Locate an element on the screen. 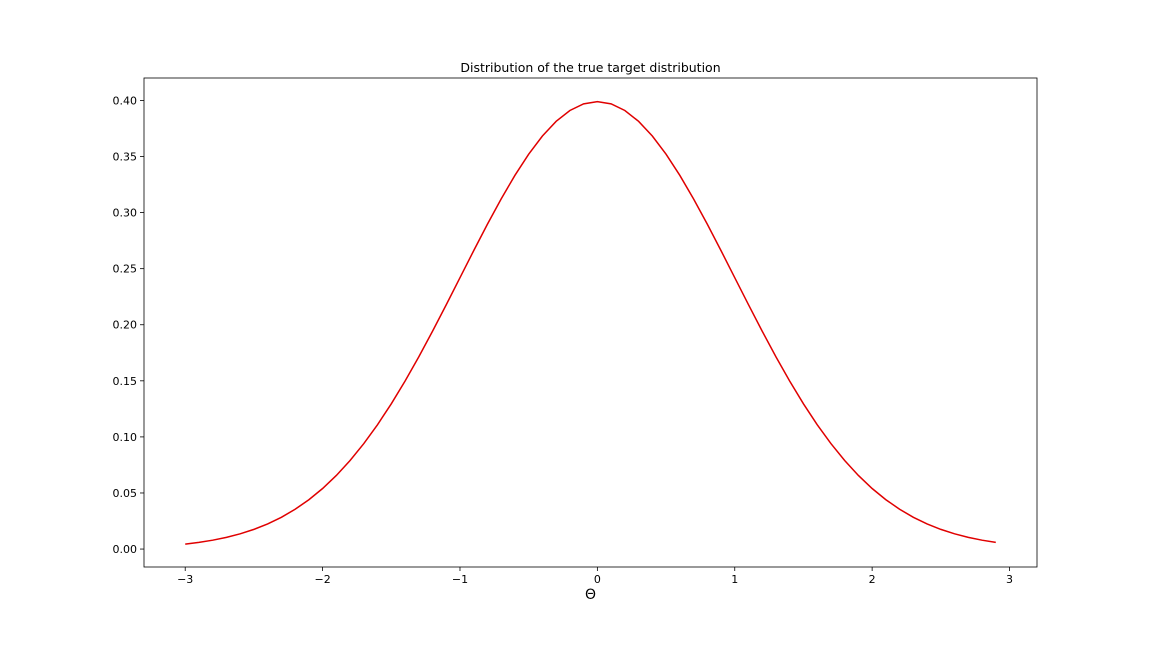 This screenshot has height=648, width=1152. x-tick-label: 1 is located at coordinates (734, 579).